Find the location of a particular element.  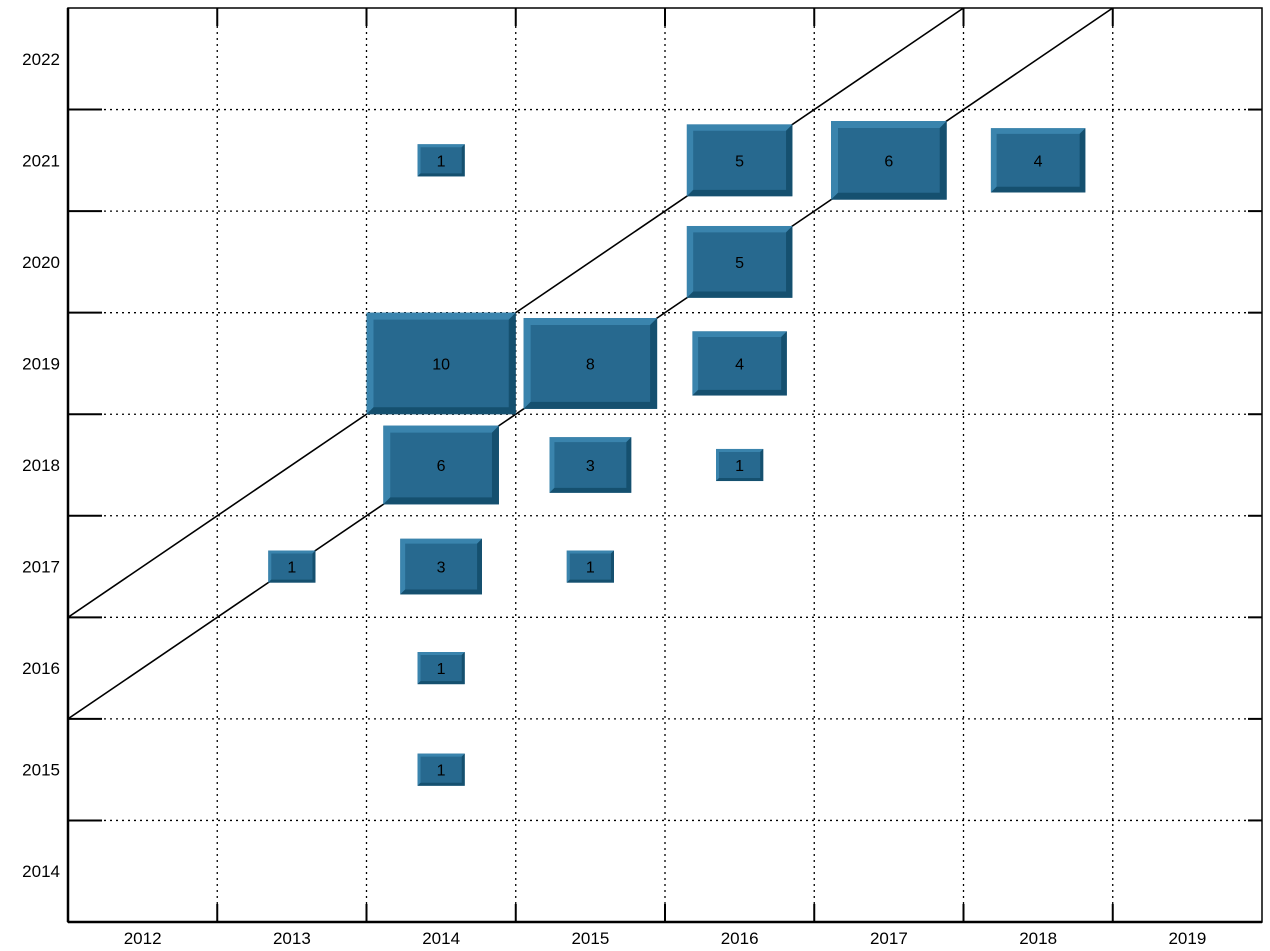

y-tick-label: 2018 is located at coordinates (41, 465).